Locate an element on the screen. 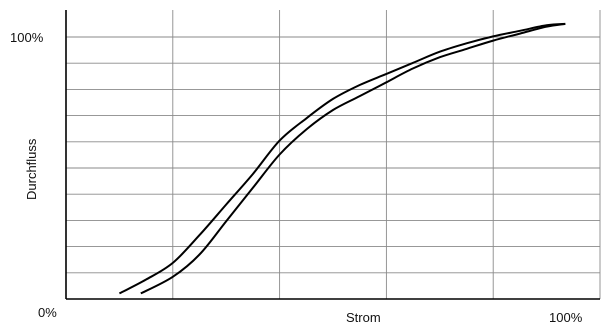  y-tick-label-100: 100% is located at coordinates (27, 37).